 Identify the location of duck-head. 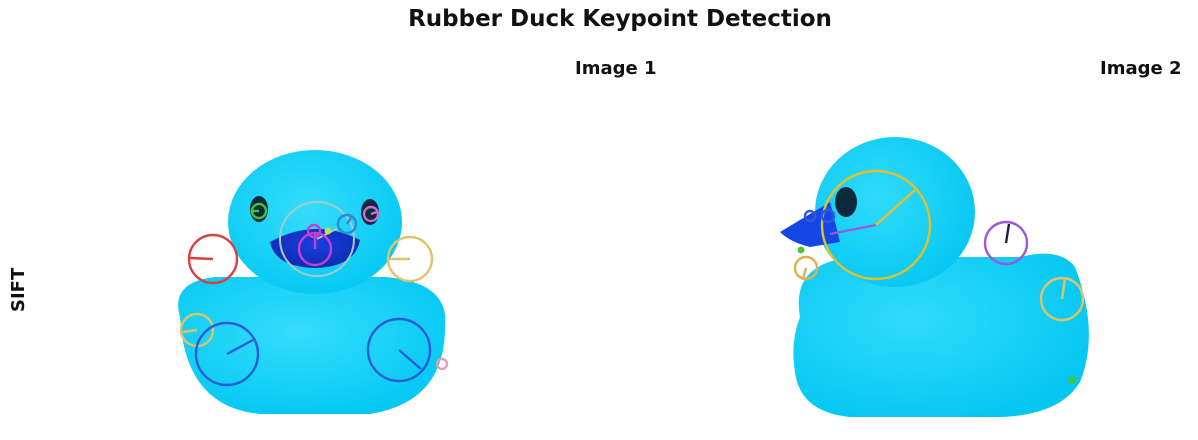
(315, 222).